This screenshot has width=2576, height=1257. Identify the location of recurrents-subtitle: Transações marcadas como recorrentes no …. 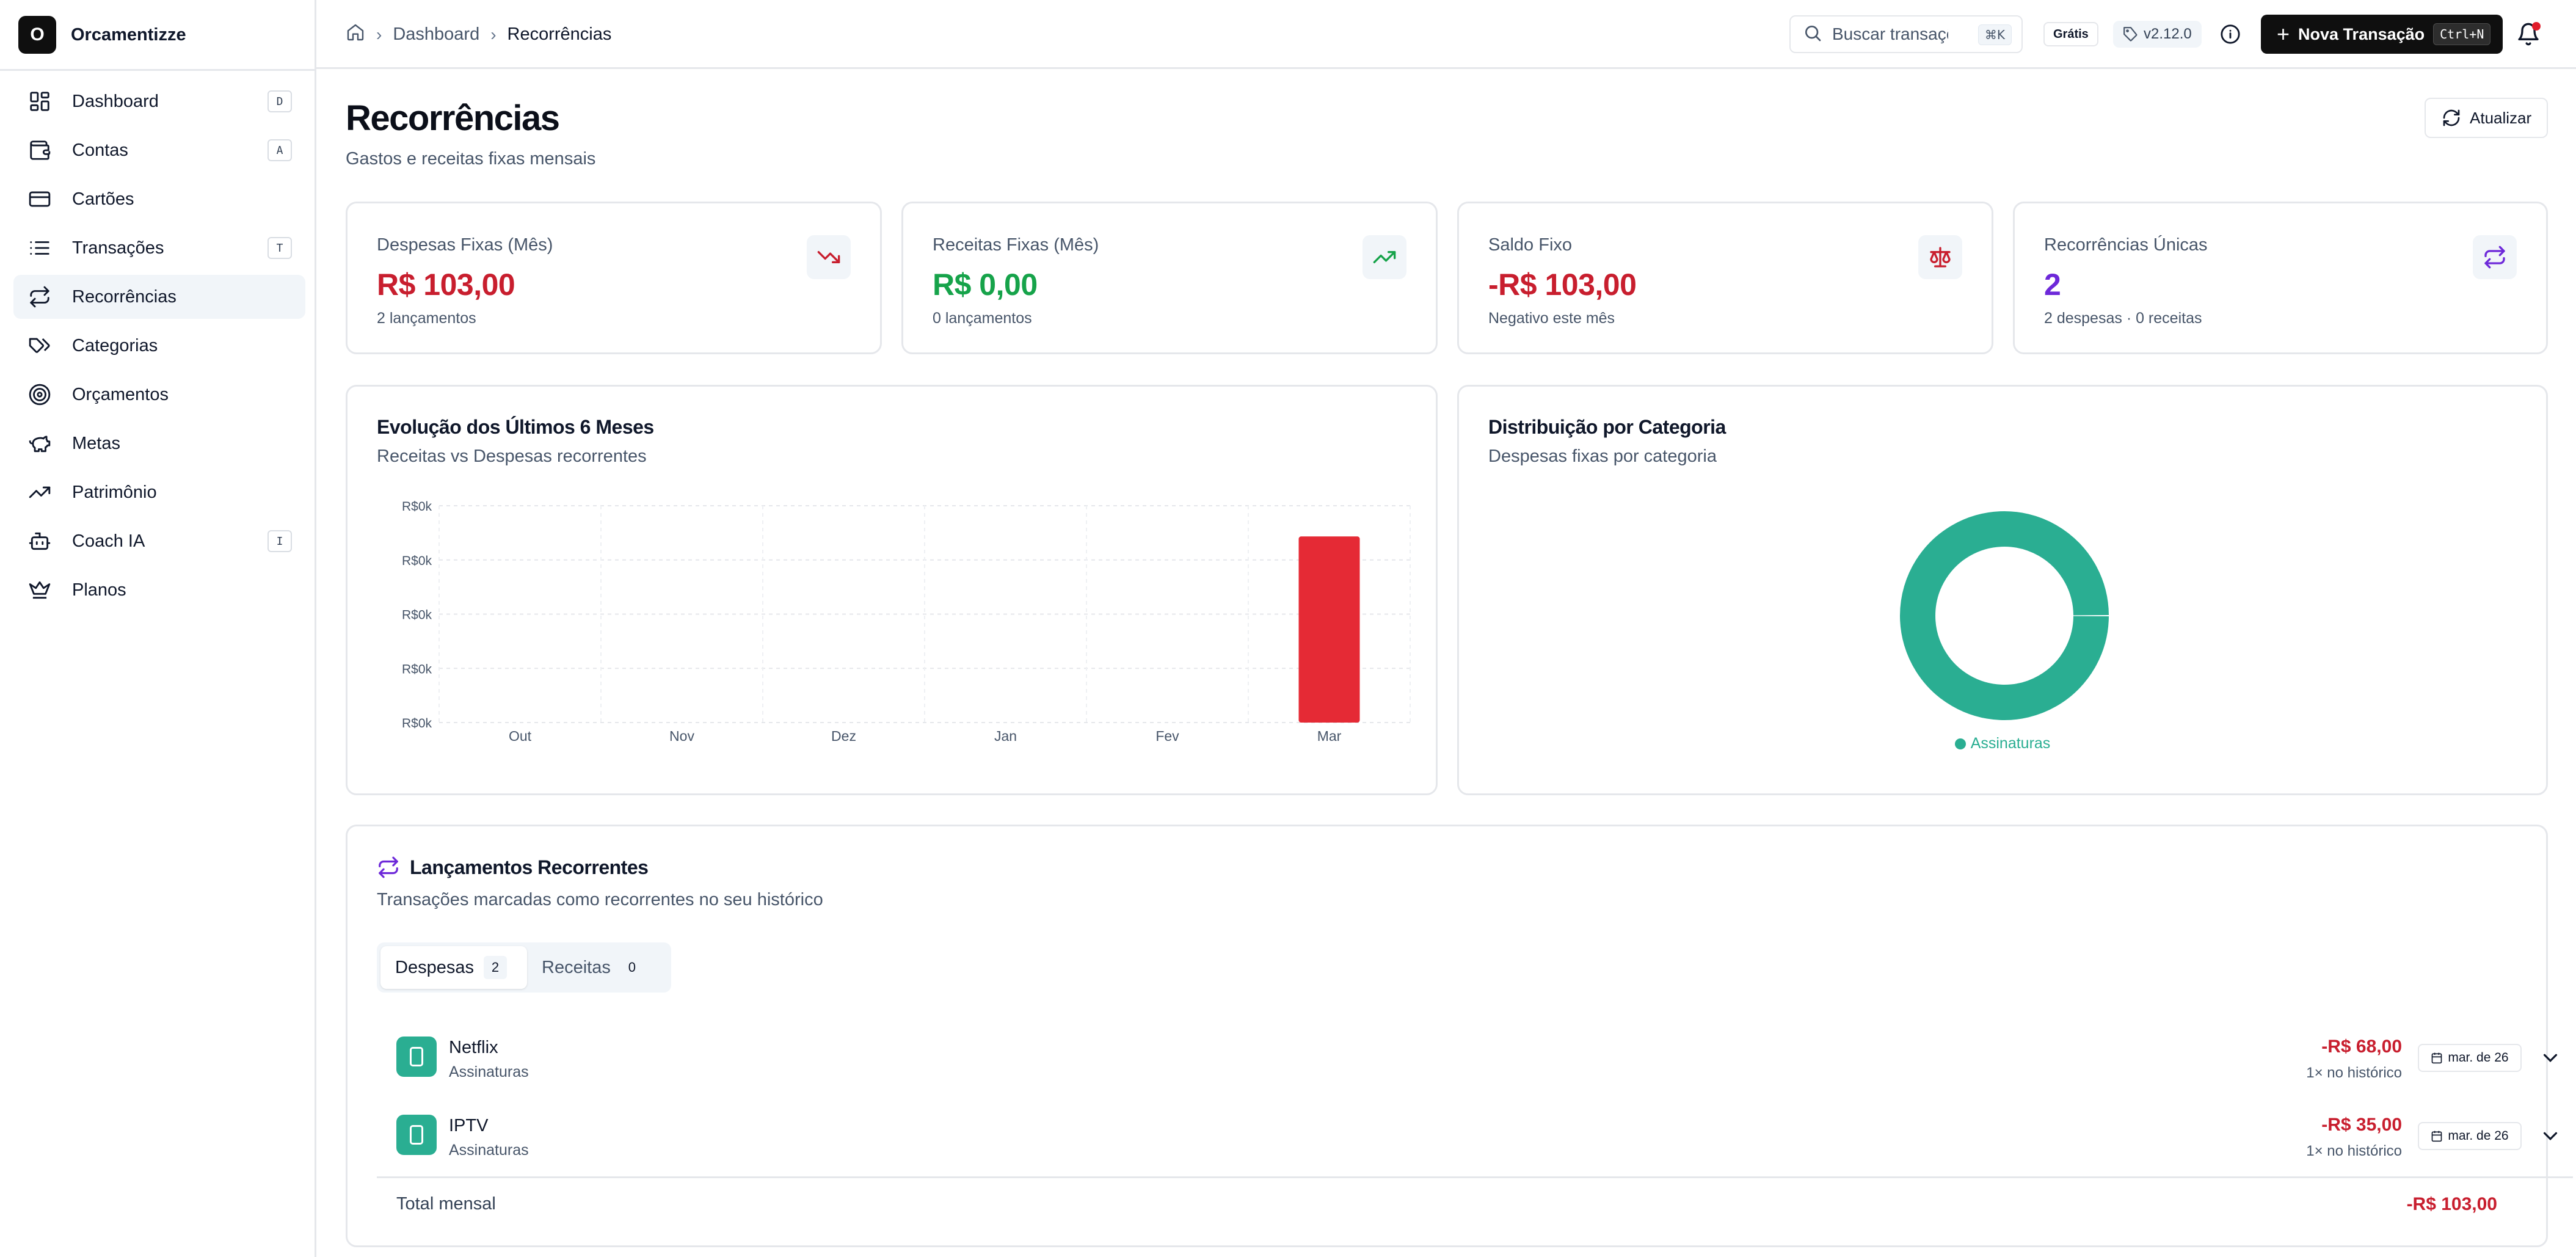
(600, 899).